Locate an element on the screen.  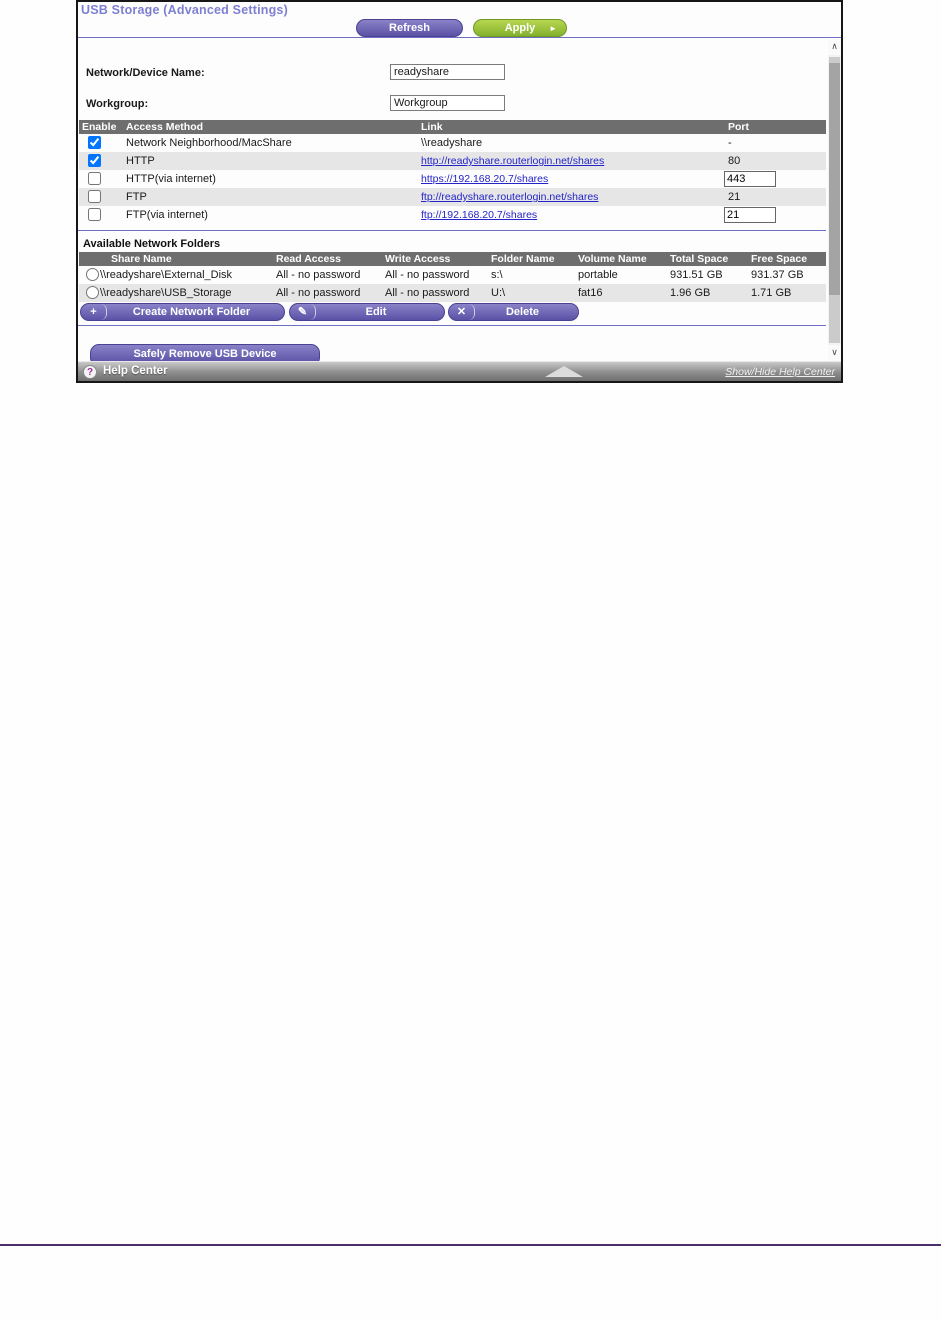
port-value: 80 is located at coordinates (734, 161).